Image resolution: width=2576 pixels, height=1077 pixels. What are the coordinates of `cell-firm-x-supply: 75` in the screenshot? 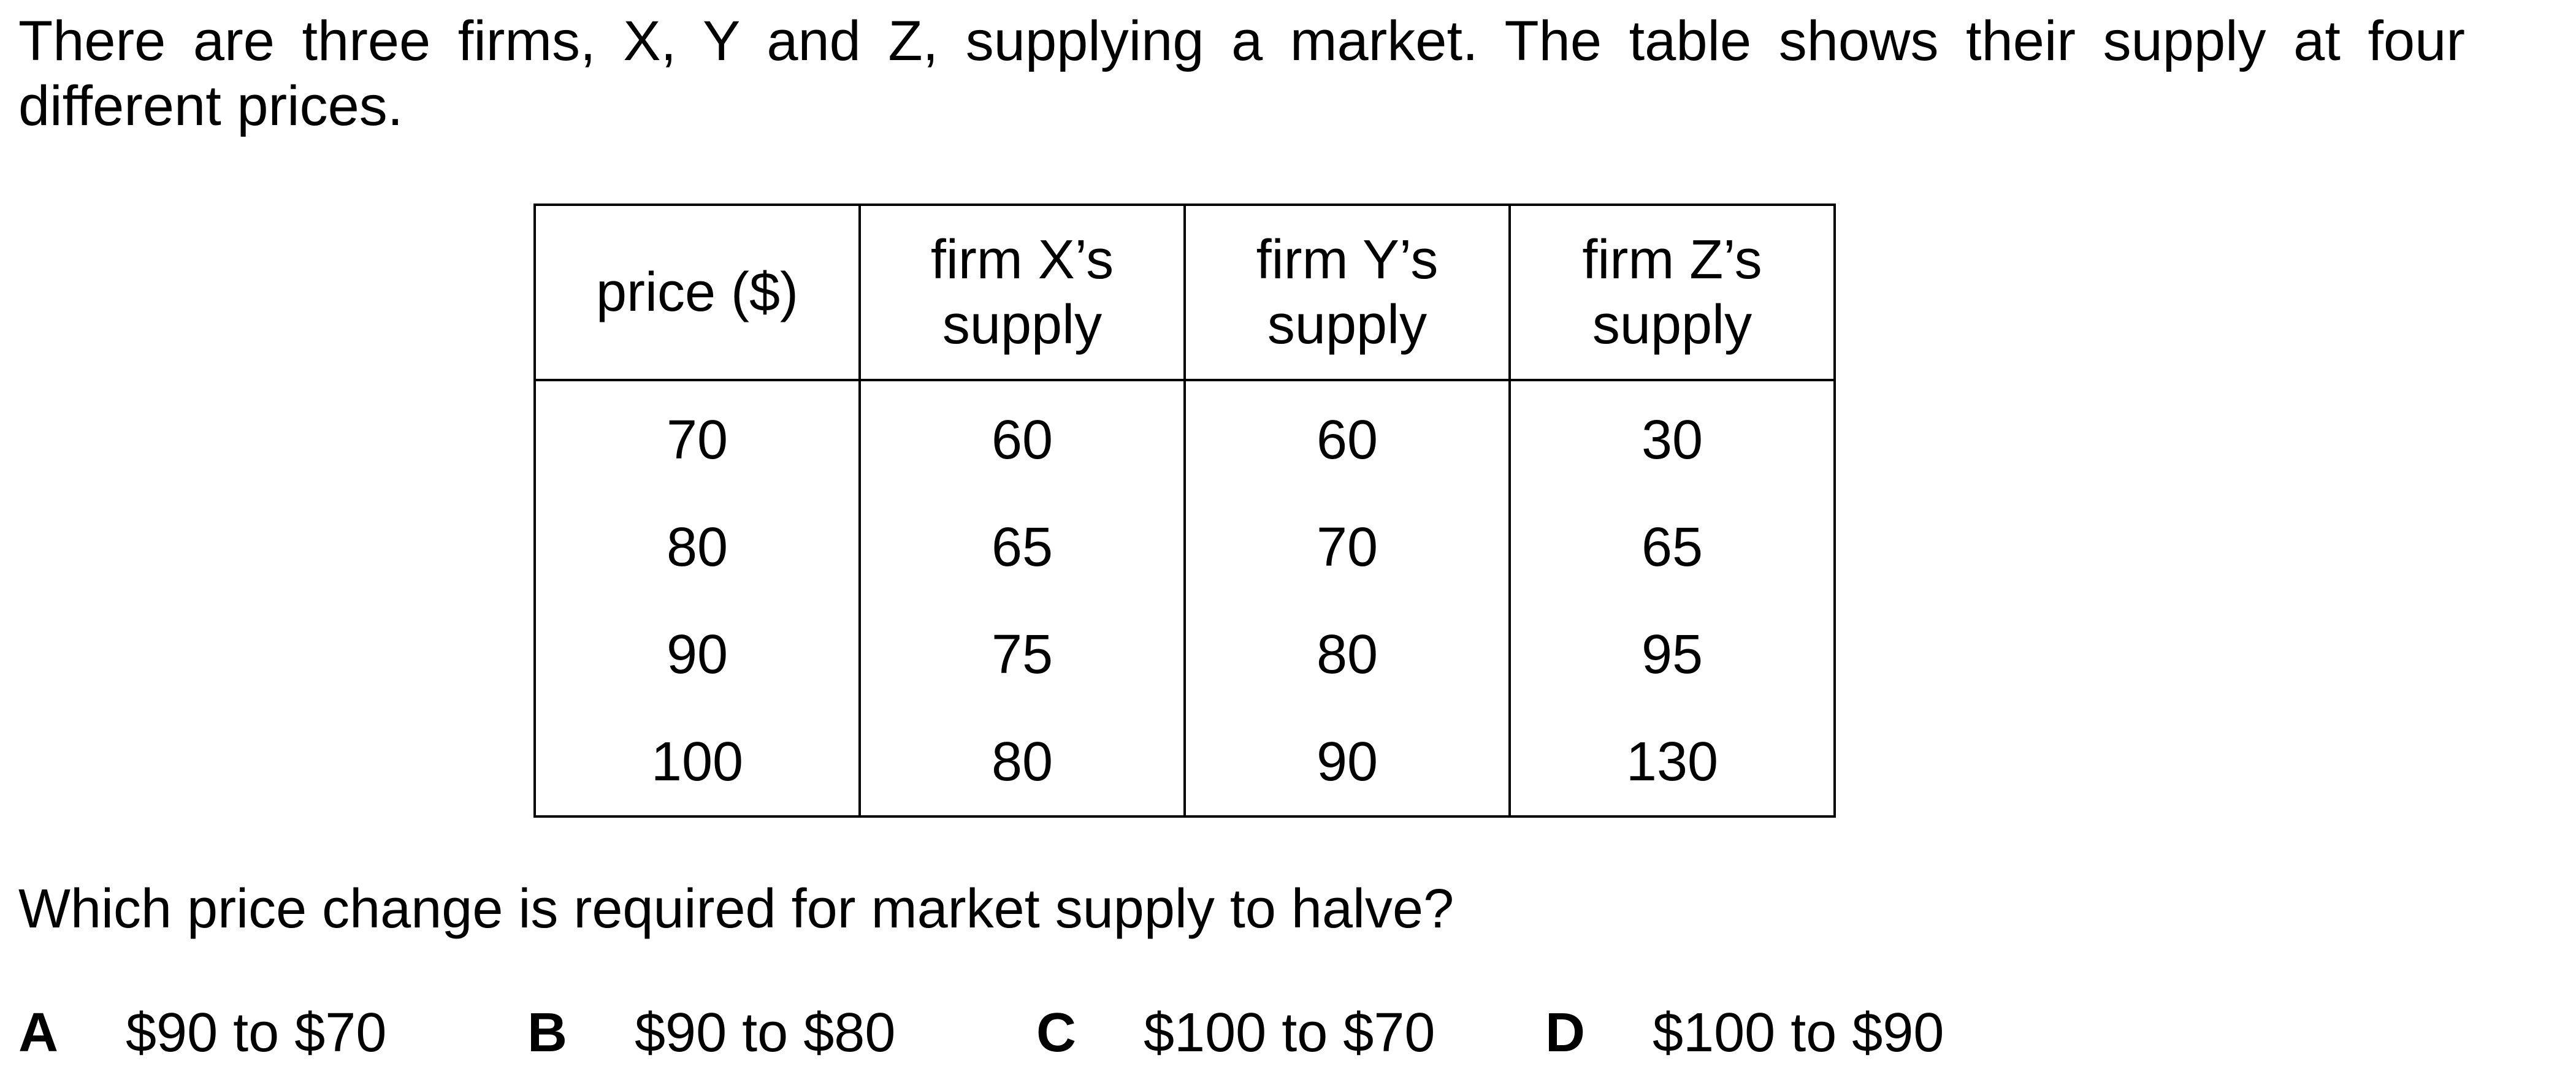 It's located at (1022, 654).